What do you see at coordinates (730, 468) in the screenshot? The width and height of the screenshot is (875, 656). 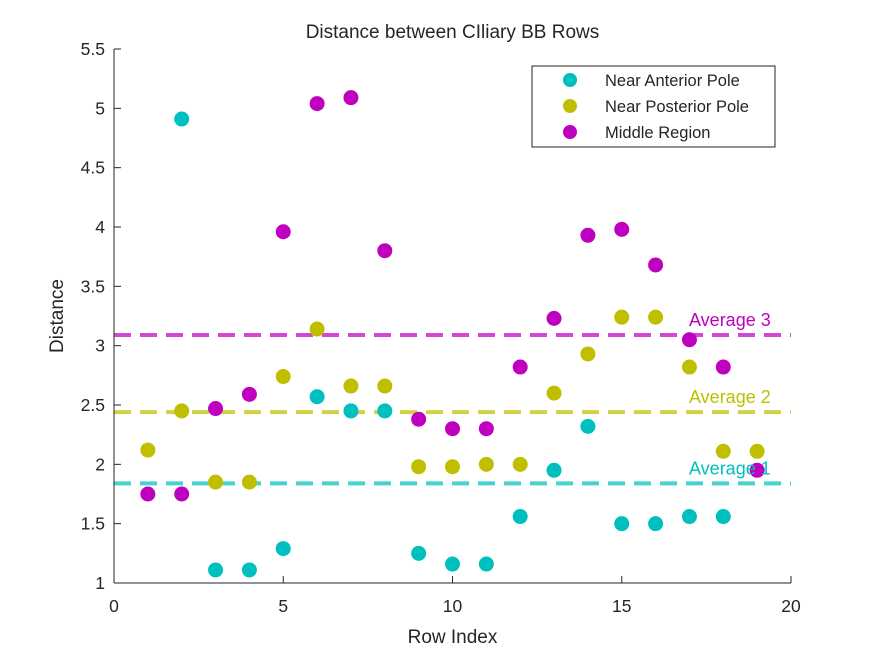 I see `average-label: Average 1` at bounding box center [730, 468].